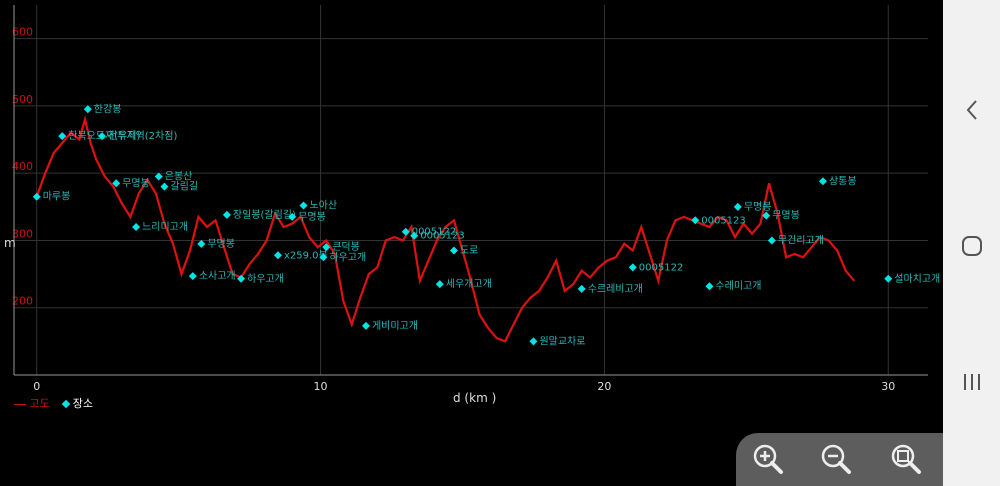 The image size is (1000, 486). I want to click on x-tick-label: 20, so click(604, 386).